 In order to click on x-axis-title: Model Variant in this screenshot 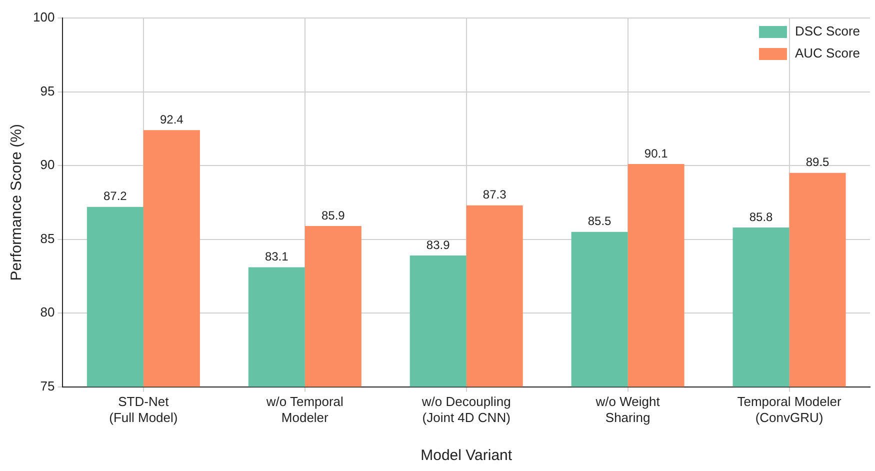, I will do `click(466, 455)`.